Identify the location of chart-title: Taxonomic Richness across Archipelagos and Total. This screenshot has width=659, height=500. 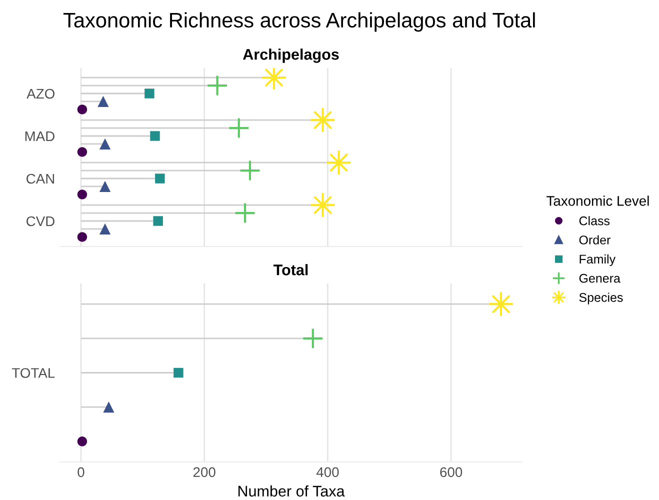
(299, 22).